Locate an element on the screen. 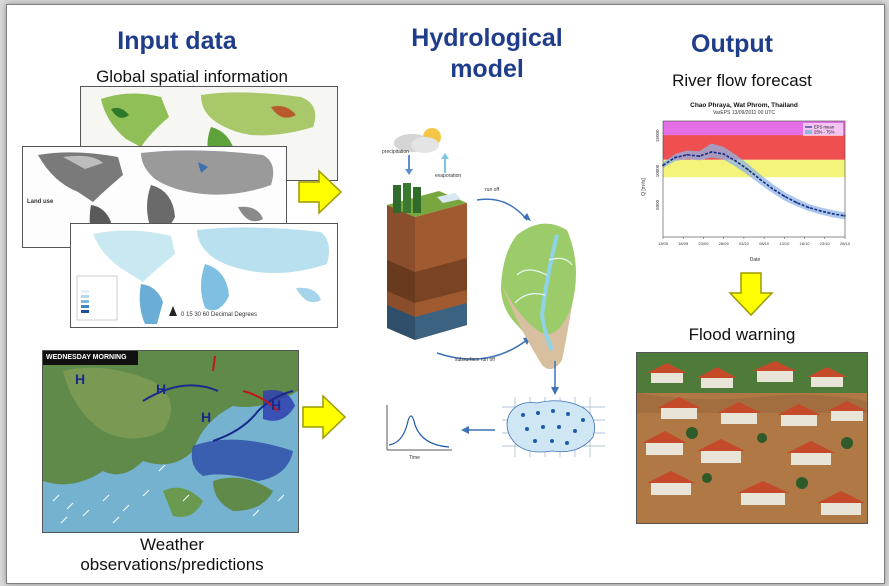  global-spatial-caption: Global spatial information is located at coordinates (192, 76).